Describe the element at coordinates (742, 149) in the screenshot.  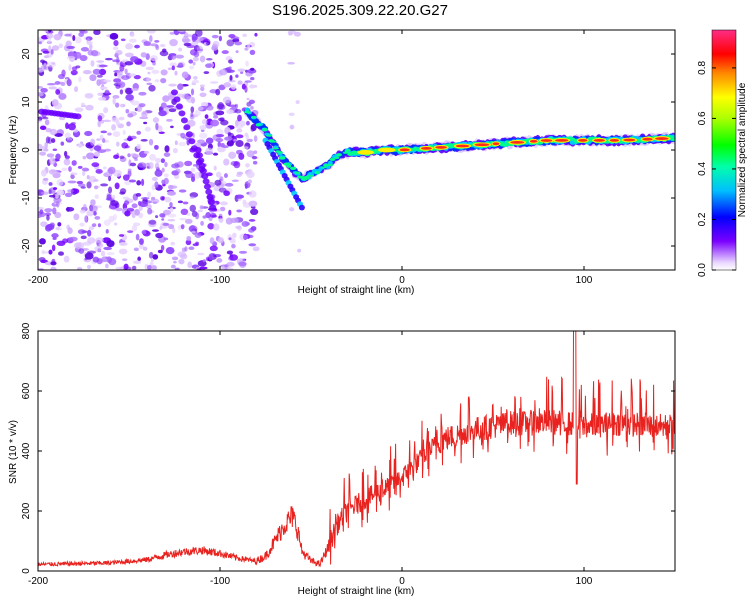
I see `colorbar-label: Normalized spectral amplitude` at that location.